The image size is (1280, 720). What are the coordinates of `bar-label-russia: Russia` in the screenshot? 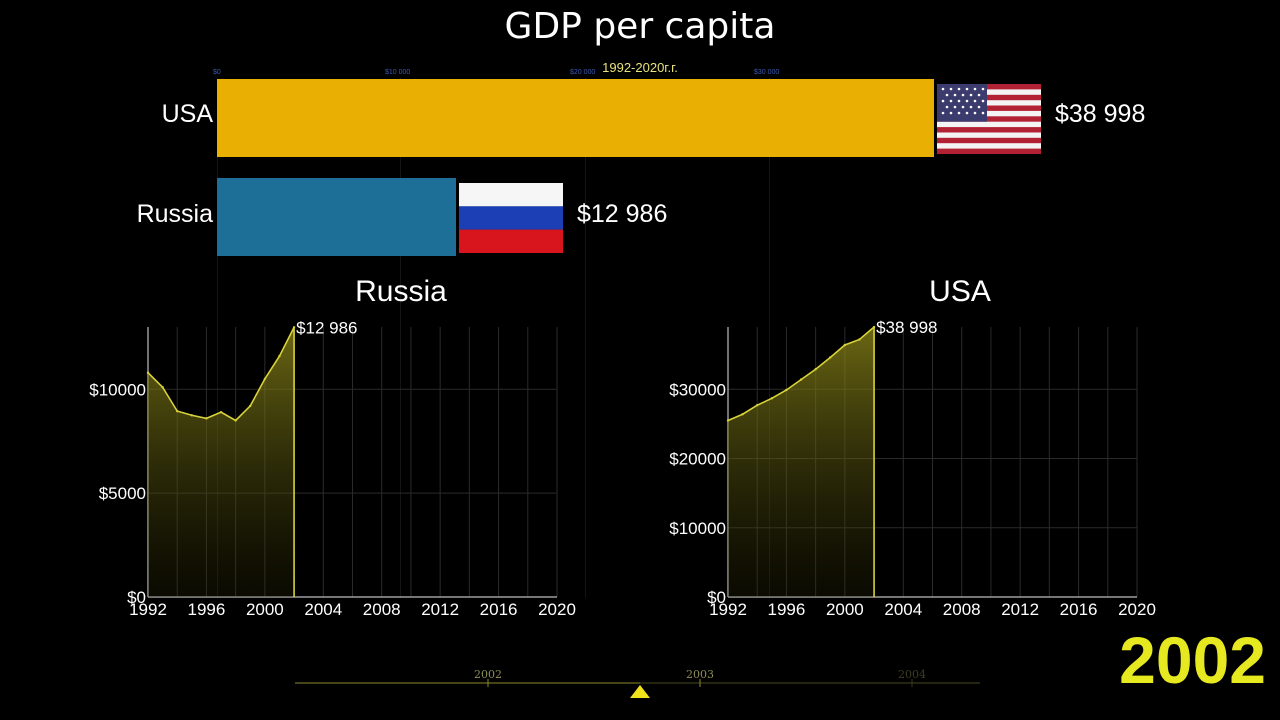 It's located at (174, 214).